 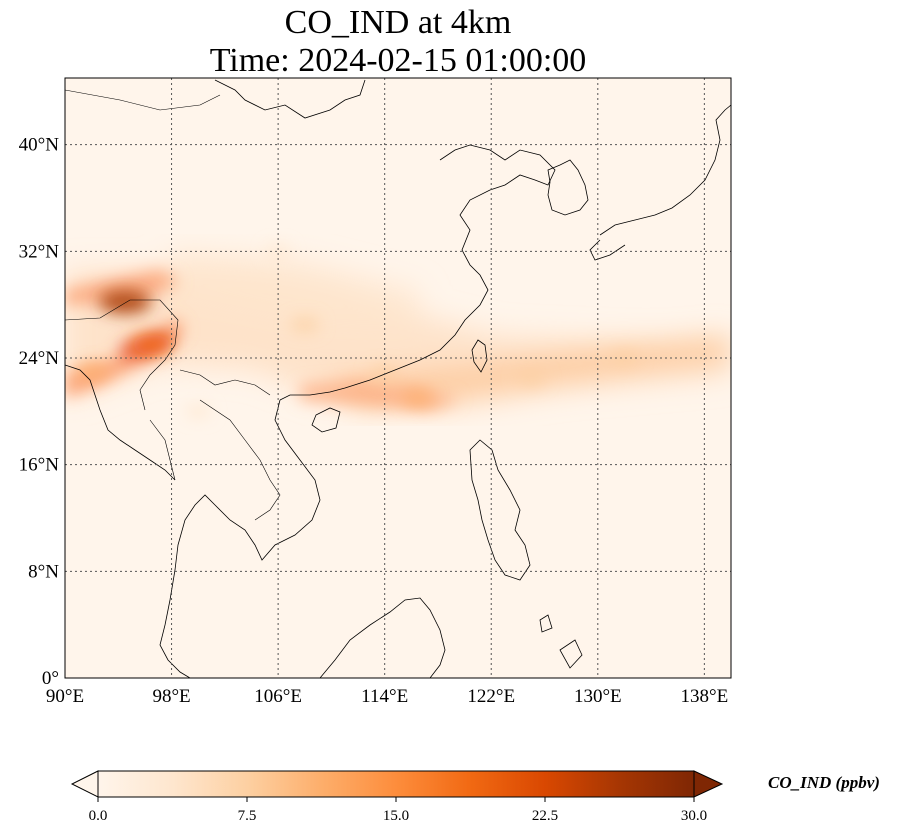 I want to click on indochina-coastline, so click(x=193, y=521).